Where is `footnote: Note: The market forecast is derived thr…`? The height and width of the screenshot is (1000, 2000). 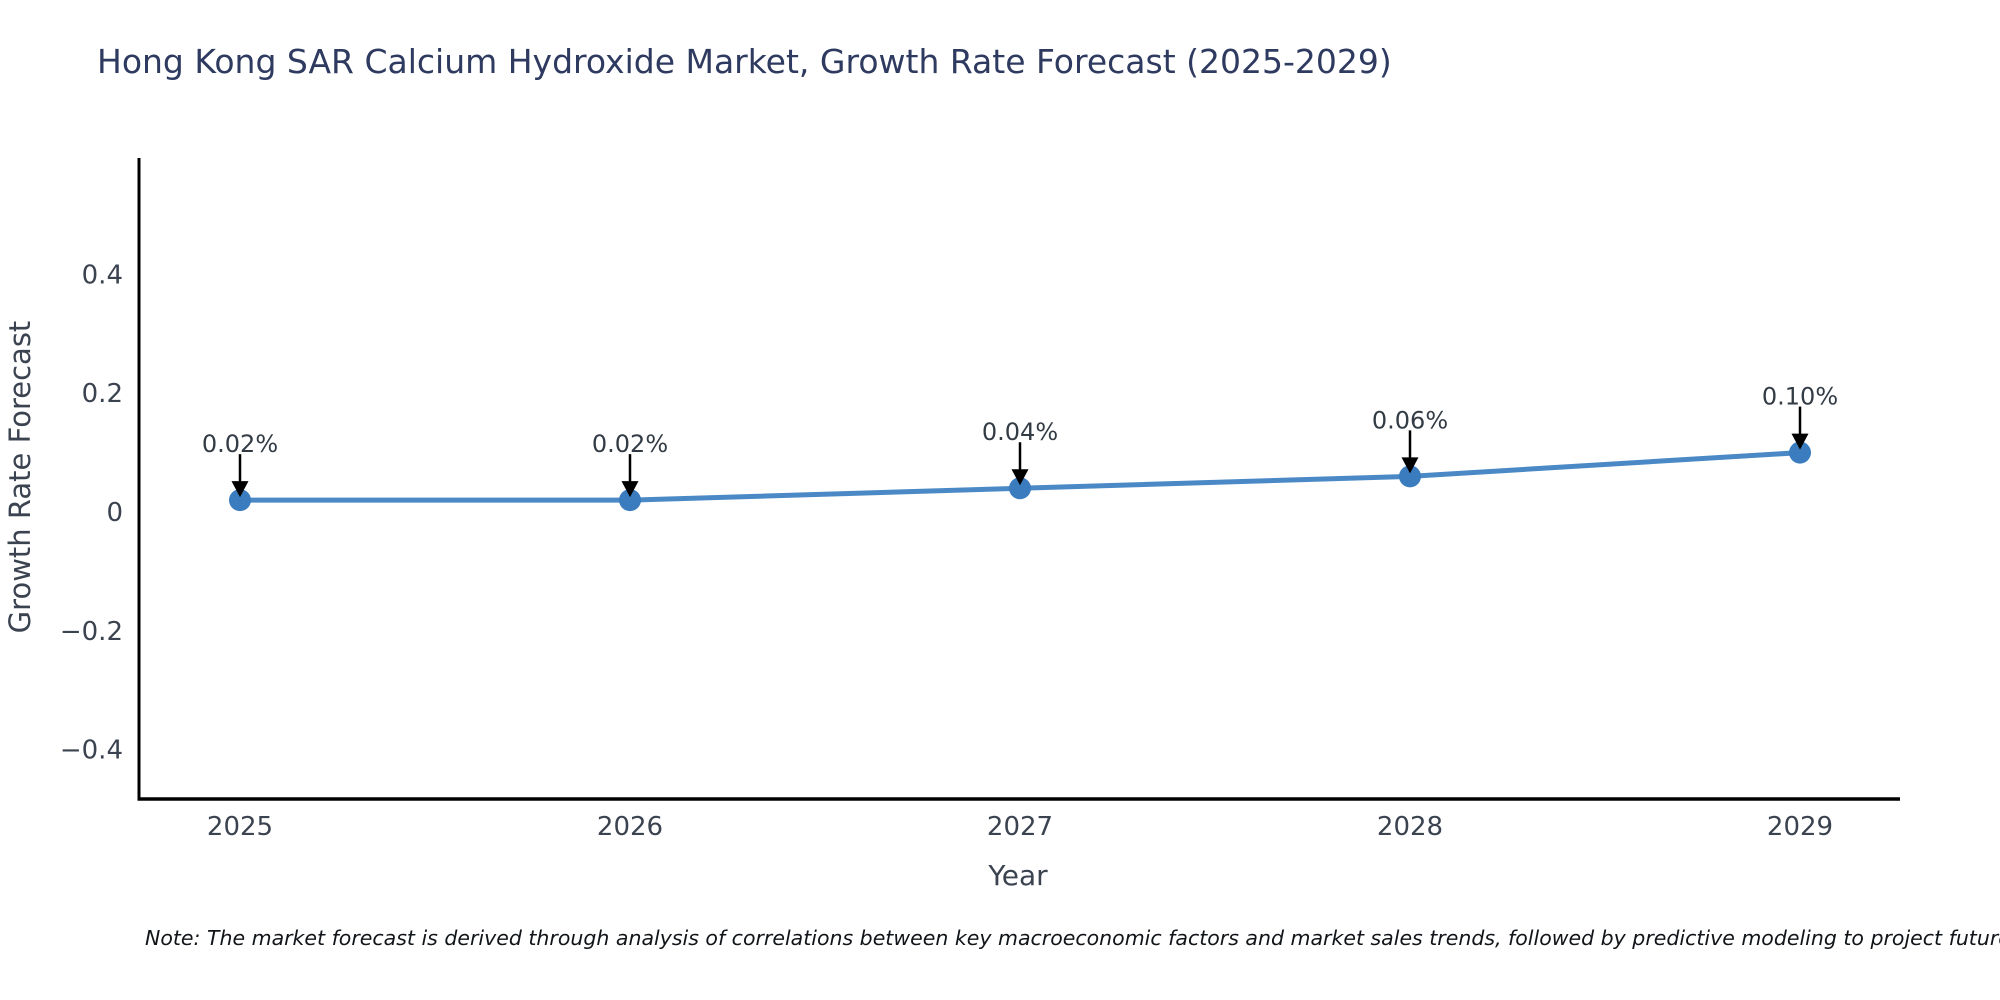
footnote: Note: The market forecast is derived thr… is located at coordinates (1072, 938).